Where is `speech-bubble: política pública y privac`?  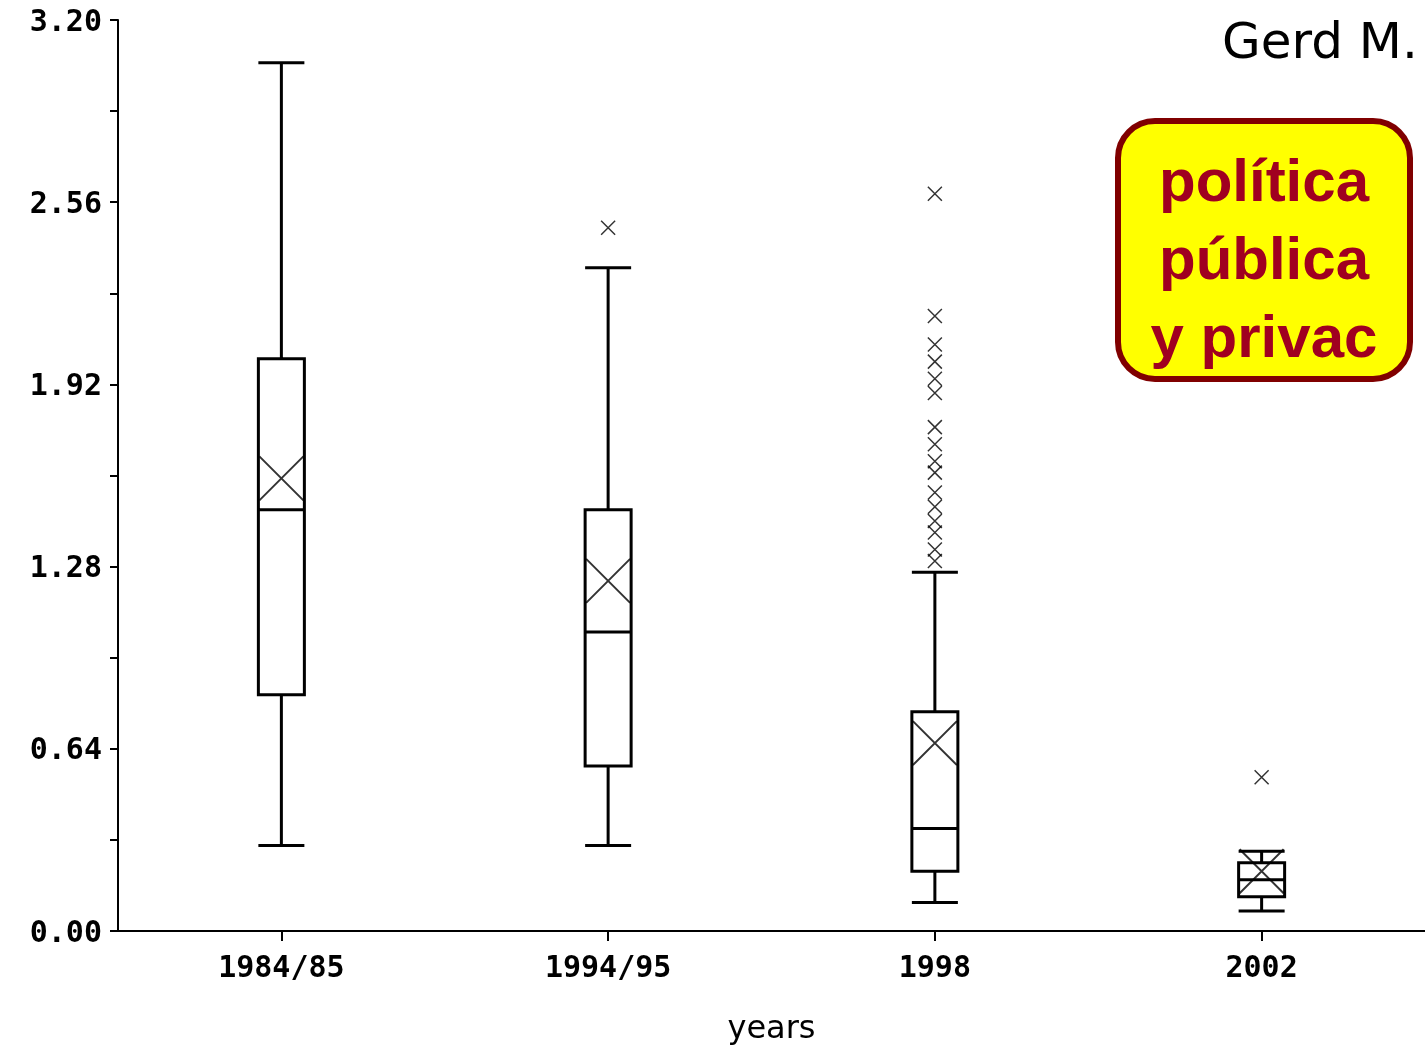
speech-bubble: política pública y privac is located at coordinates (1264, 250).